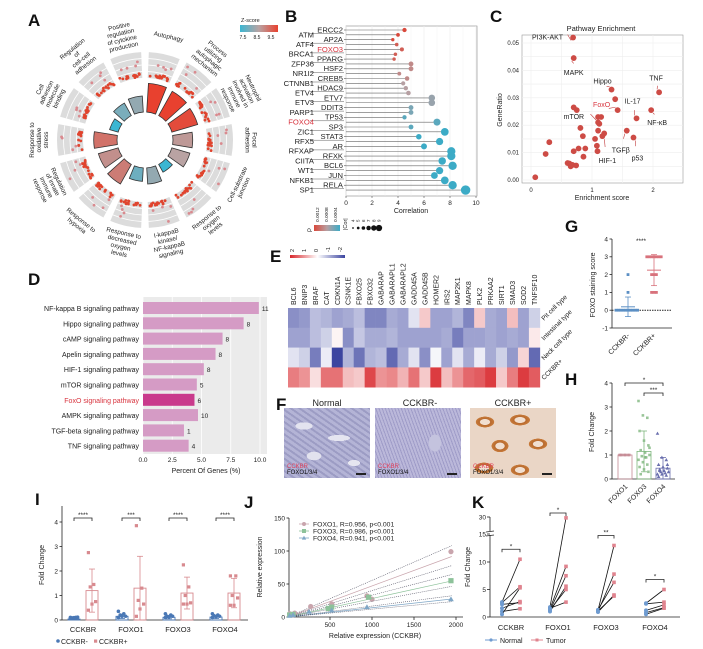 This screenshot has height=649, width=703. What do you see at coordinates (83, 515) in the screenshot?
I see `significance-label: ****` at bounding box center [83, 515].